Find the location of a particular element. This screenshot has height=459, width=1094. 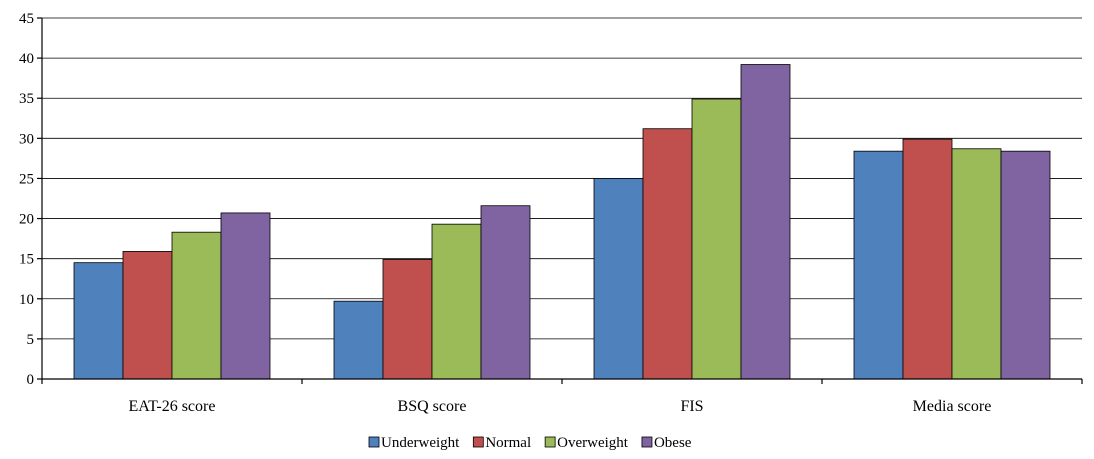

category-label: FIS is located at coordinates (691, 406).